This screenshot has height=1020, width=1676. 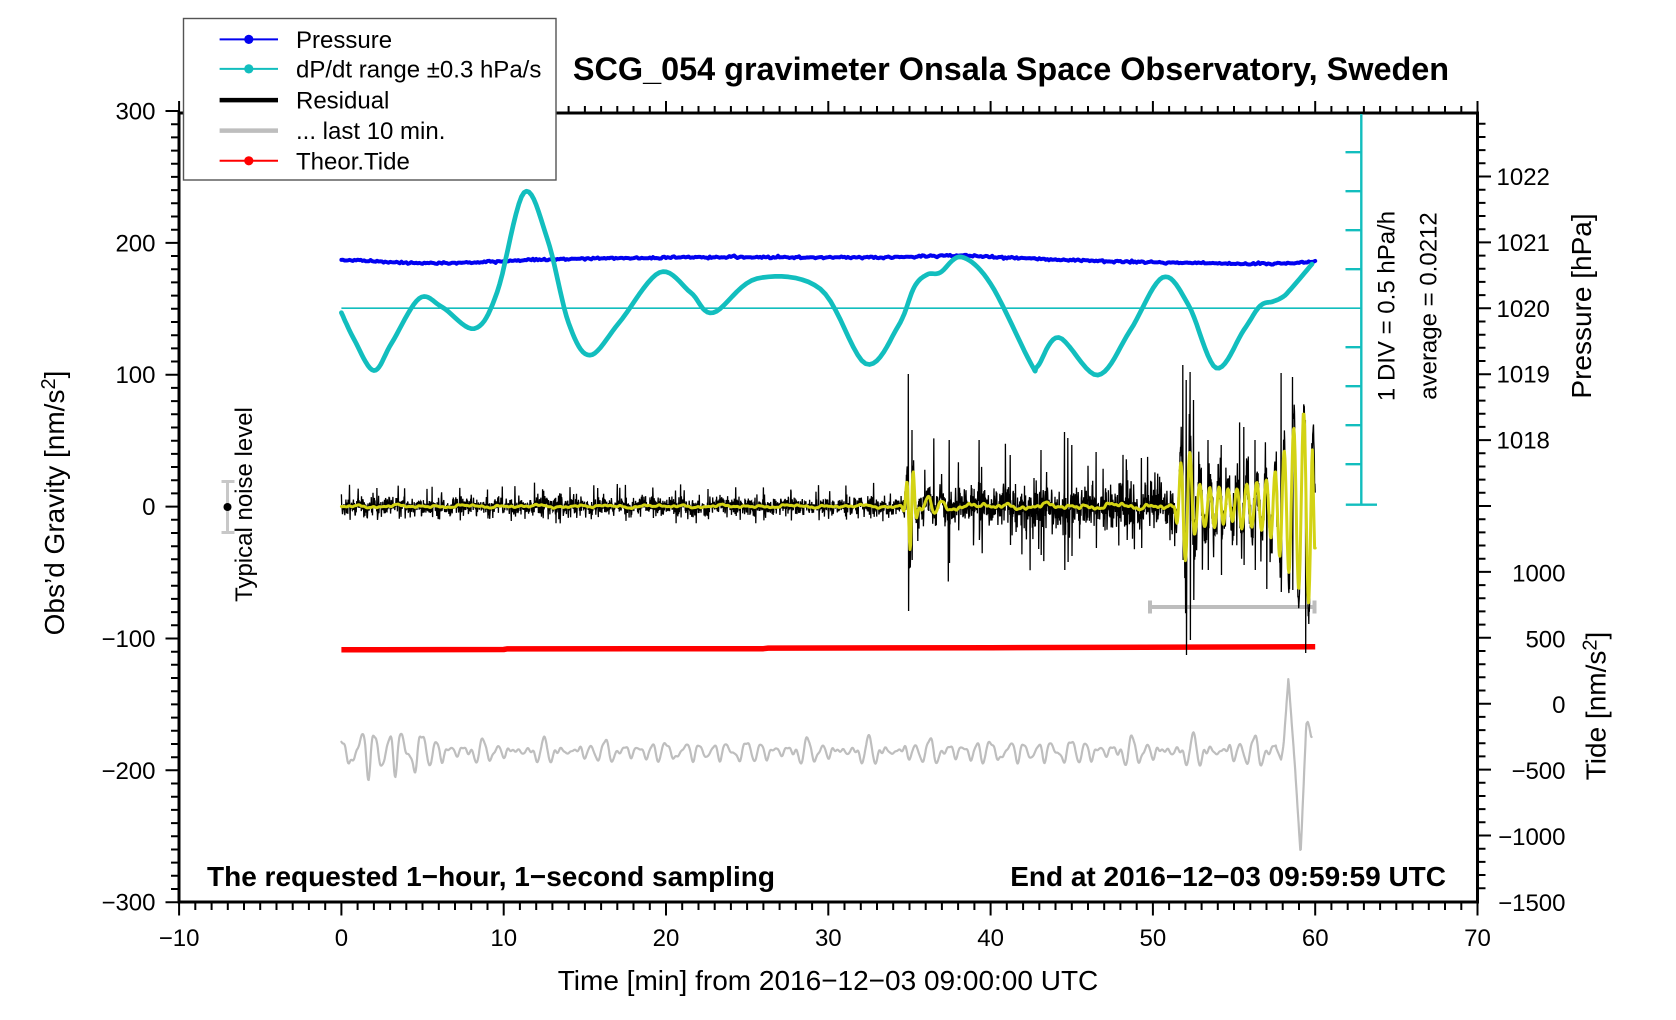 I want to click on svg-text: −300, so click(x=128, y=903).